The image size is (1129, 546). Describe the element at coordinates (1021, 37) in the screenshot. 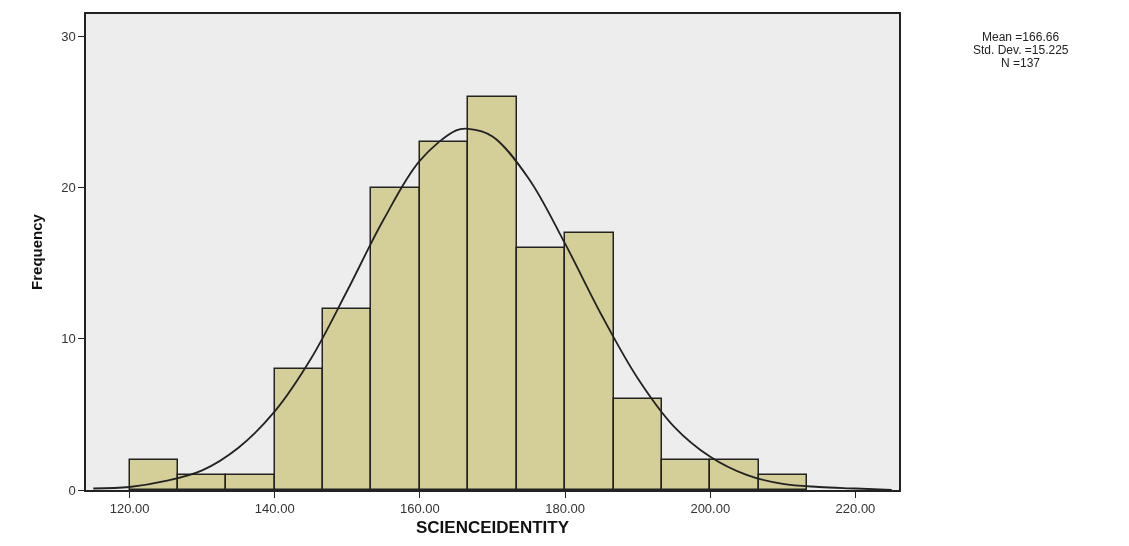

I see `text: Mean =166.66` at that location.